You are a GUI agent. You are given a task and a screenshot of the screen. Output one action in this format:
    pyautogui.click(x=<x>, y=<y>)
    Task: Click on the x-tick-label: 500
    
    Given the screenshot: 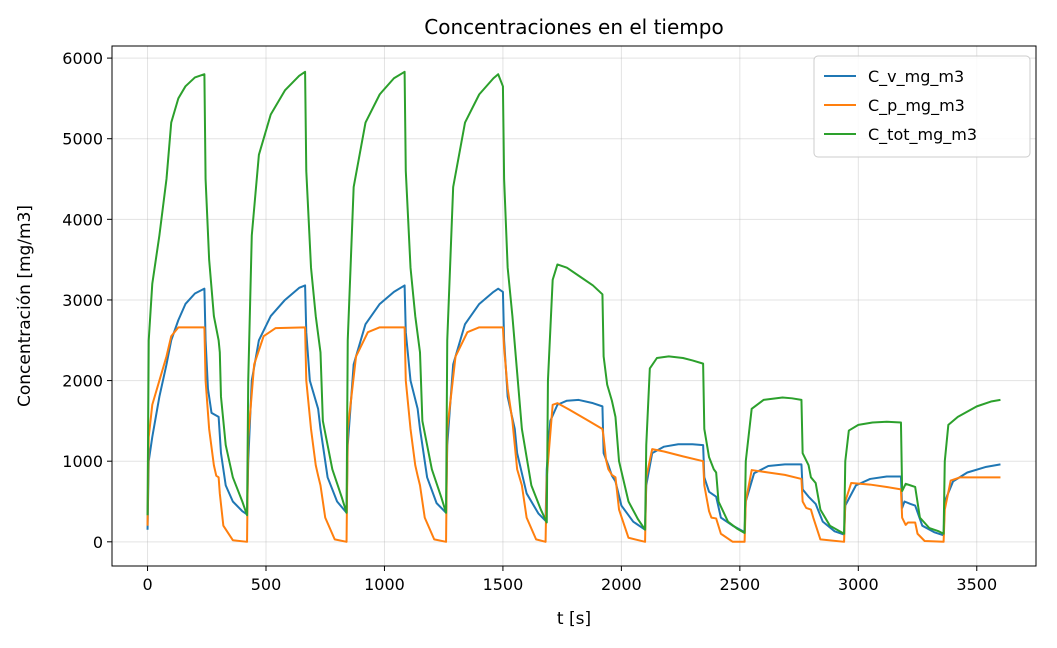 What is the action you would take?
    pyautogui.click(x=266, y=584)
    